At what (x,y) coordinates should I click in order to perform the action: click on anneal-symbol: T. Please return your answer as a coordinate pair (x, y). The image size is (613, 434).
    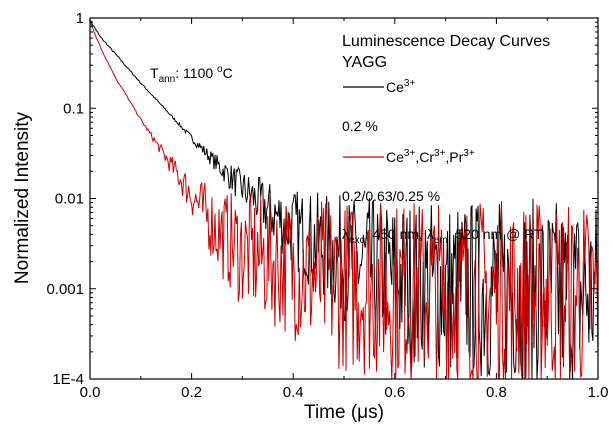
    Looking at the image, I should click on (154, 73).